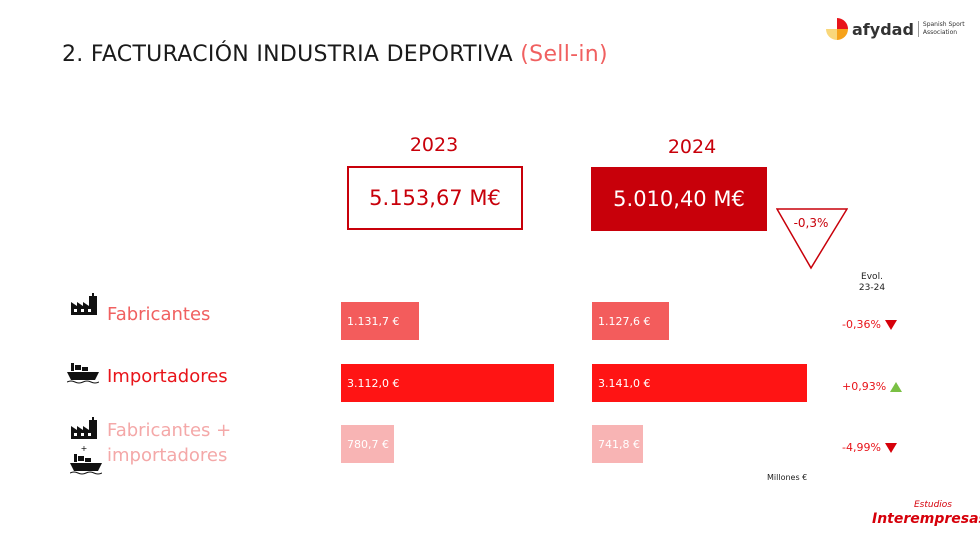 This screenshot has height=560, width=980. I want to click on bar-2024: 3.141,0 €, so click(700, 383).